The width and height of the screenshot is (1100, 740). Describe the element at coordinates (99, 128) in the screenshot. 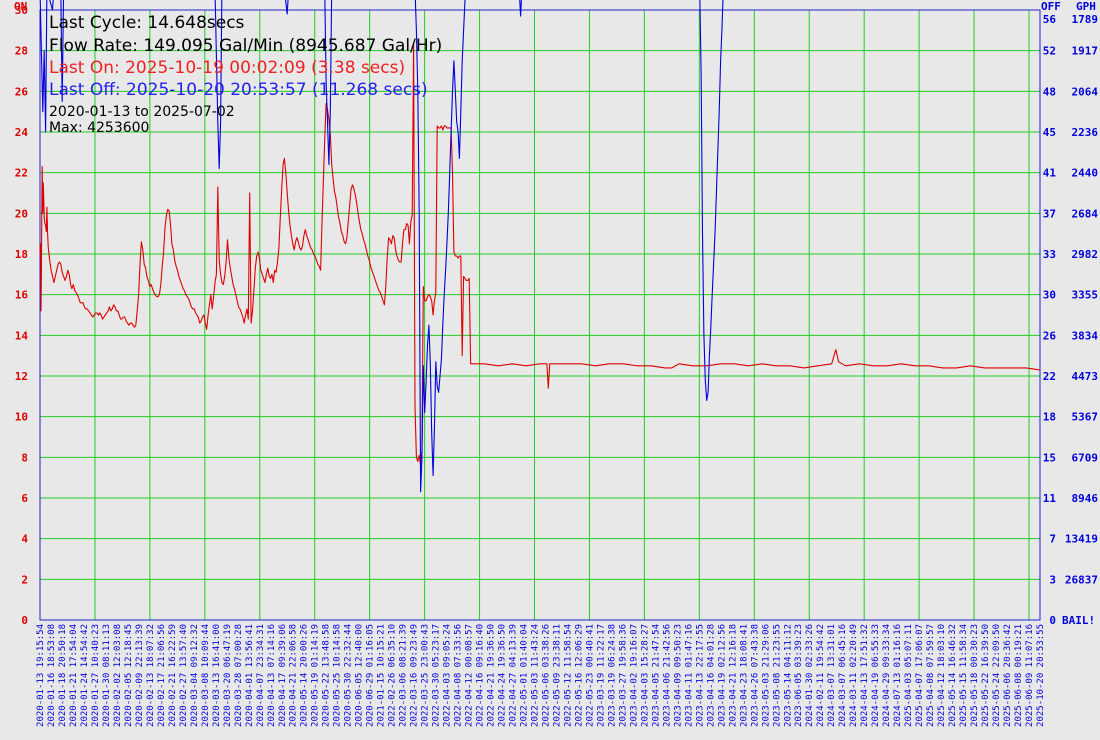

I see `max-annotation: Max: 4253600` at that location.